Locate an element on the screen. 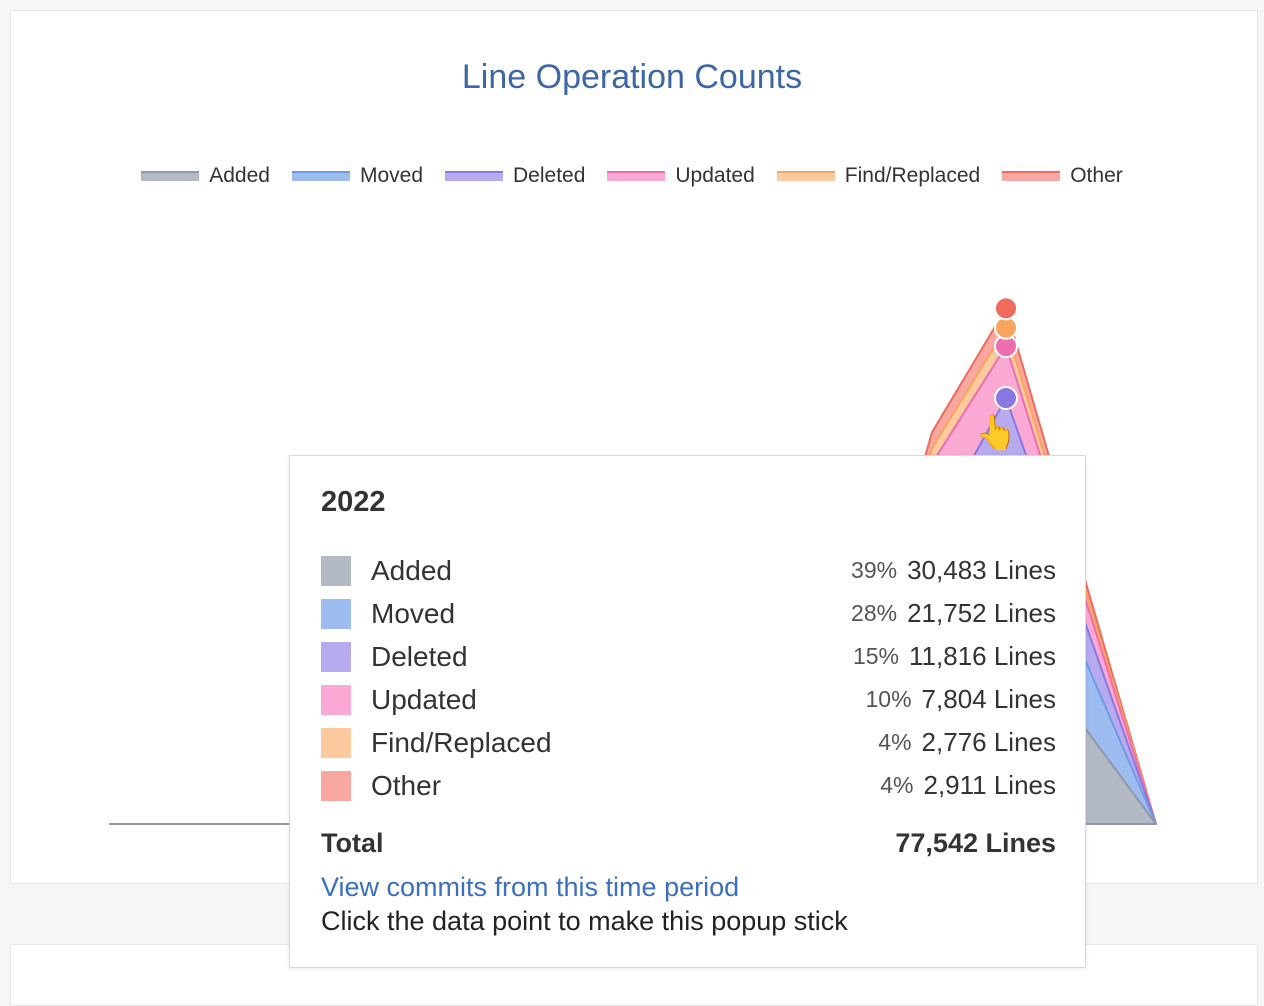  legend-item-deleted: Deleted is located at coordinates (515, 176).